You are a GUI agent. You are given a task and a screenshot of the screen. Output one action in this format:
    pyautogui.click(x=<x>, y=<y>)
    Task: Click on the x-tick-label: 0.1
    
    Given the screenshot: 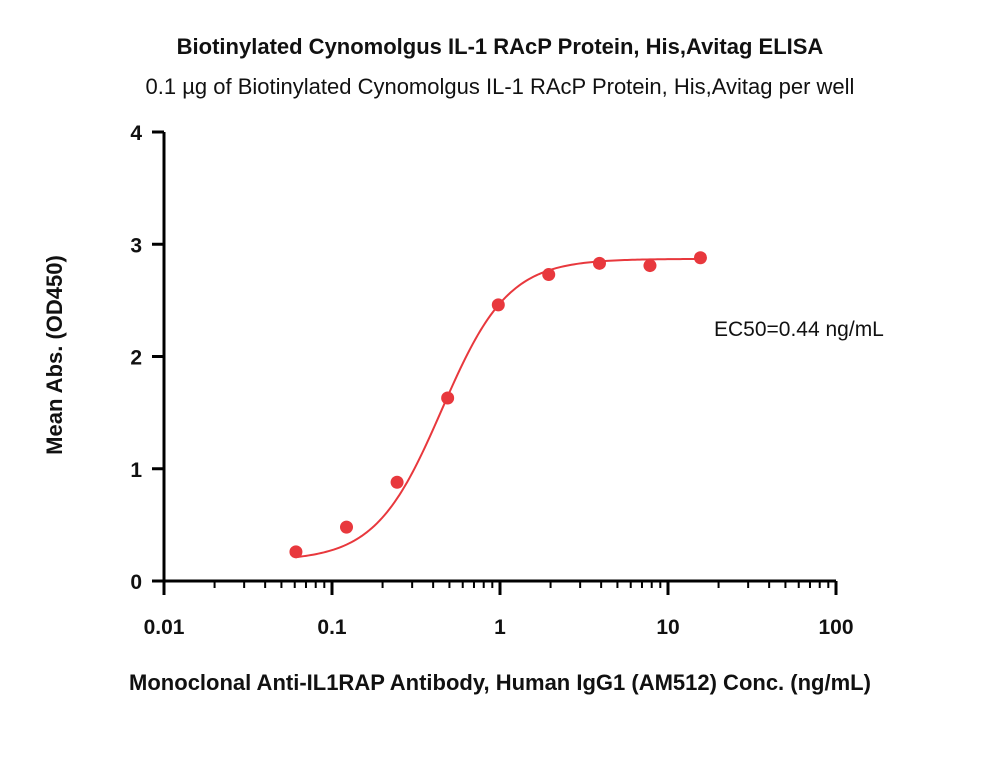 What is the action you would take?
    pyautogui.click(x=332, y=627)
    